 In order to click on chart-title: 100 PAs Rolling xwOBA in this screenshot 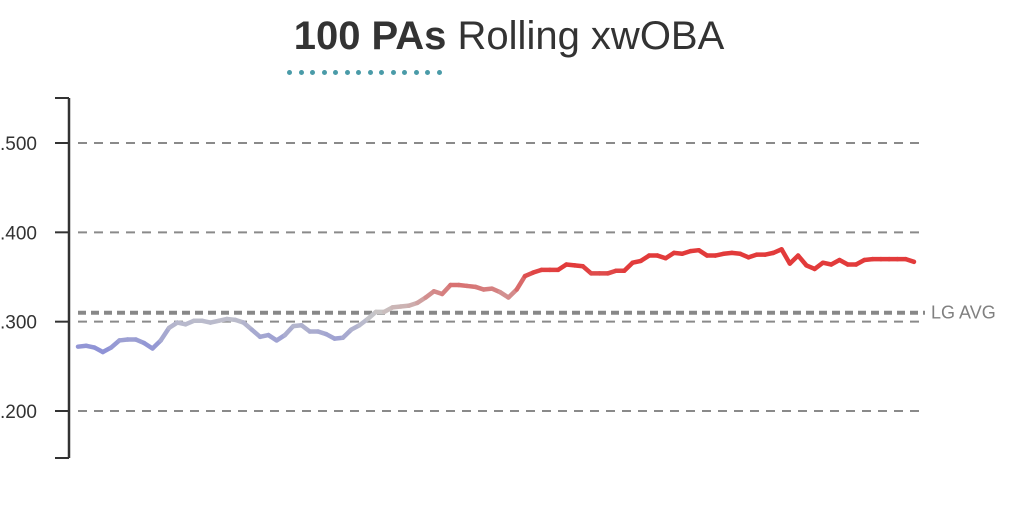, I will do `click(509, 36)`.